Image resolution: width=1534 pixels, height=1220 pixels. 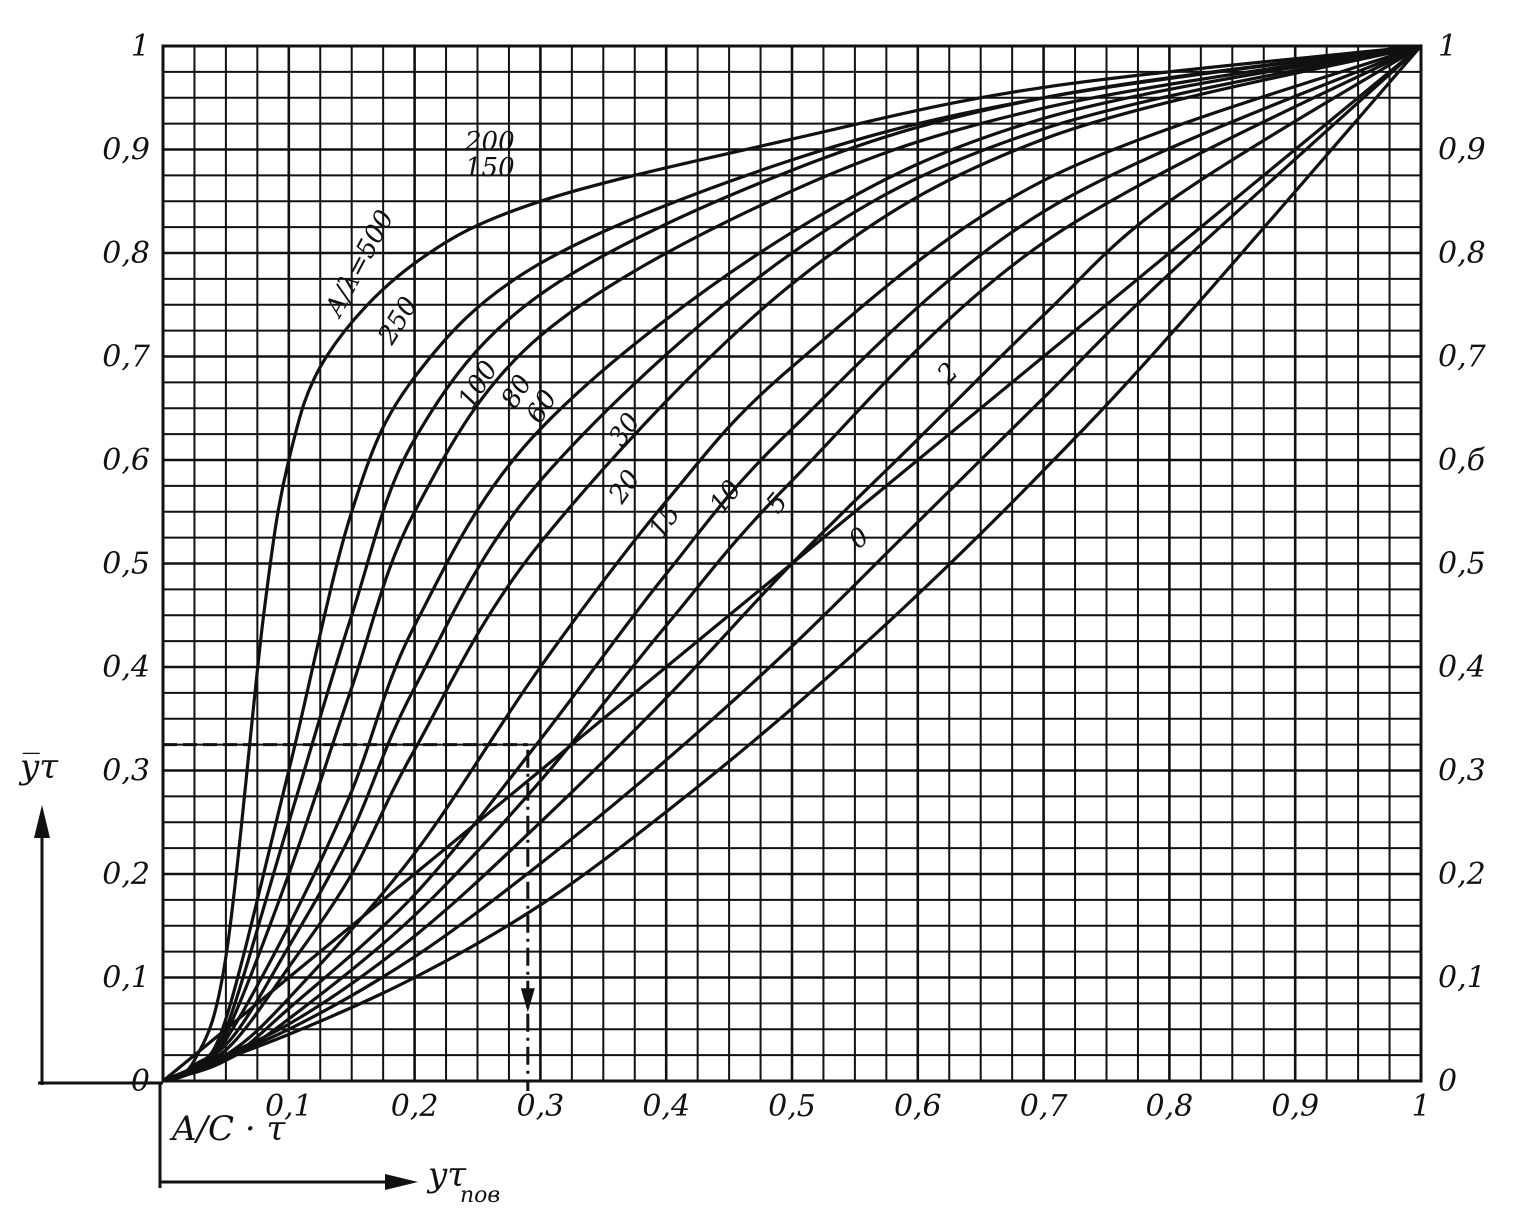 I want to click on curve-label-150: 150, so click(x=490, y=168).